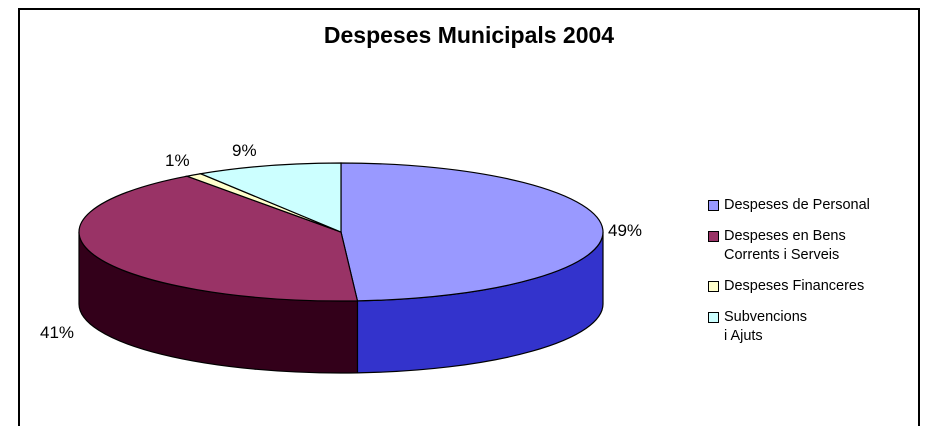  I want to click on frame-border-top, so click(469, 9).